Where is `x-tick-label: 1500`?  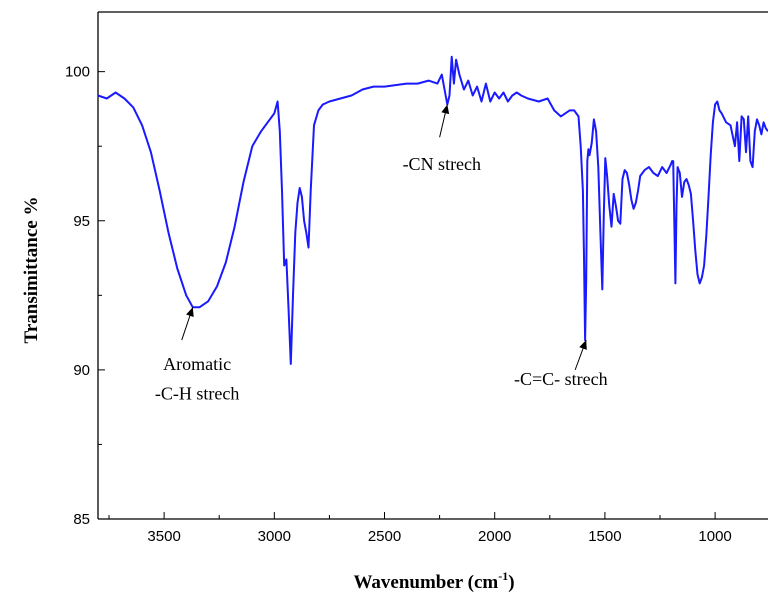
x-tick-label: 1500 is located at coordinates (604, 536).